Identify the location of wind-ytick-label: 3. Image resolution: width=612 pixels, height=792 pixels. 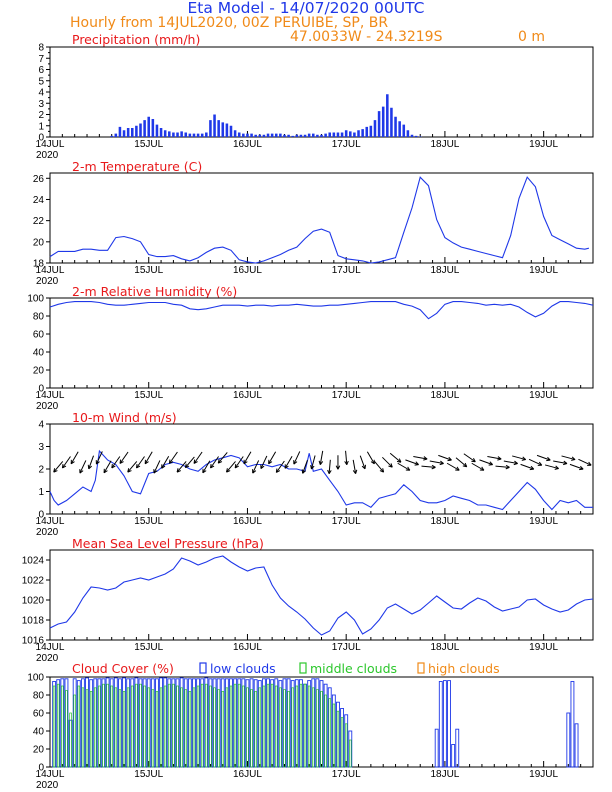
(41, 447).